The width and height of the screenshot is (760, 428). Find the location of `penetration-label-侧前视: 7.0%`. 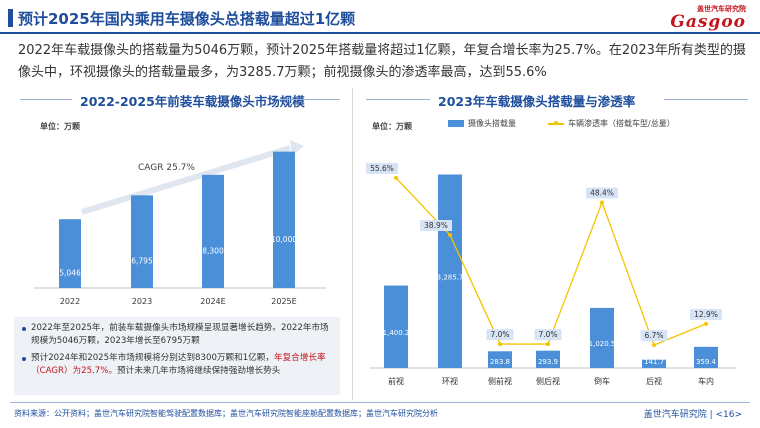

penetration-label-侧前视: 7.0% is located at coordinates (499, 334).